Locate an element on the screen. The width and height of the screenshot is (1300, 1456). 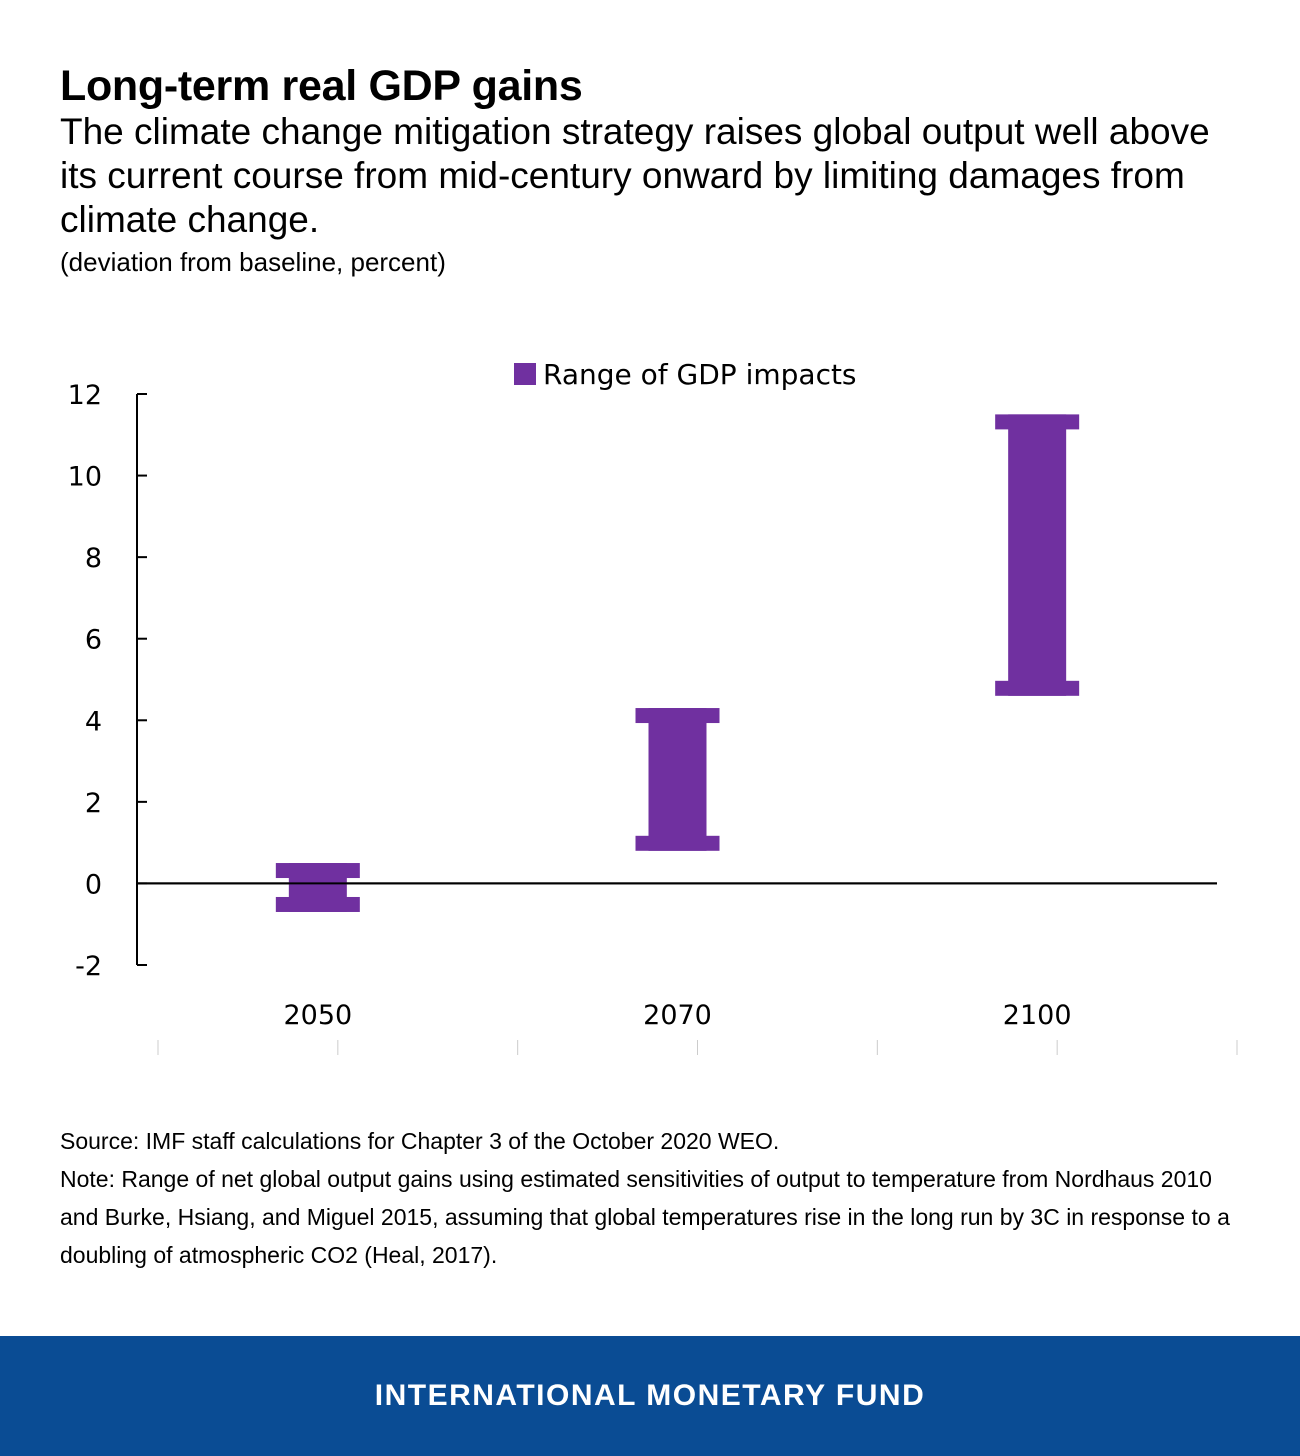
range-bar-2050 is located at coordinates (317, 887).